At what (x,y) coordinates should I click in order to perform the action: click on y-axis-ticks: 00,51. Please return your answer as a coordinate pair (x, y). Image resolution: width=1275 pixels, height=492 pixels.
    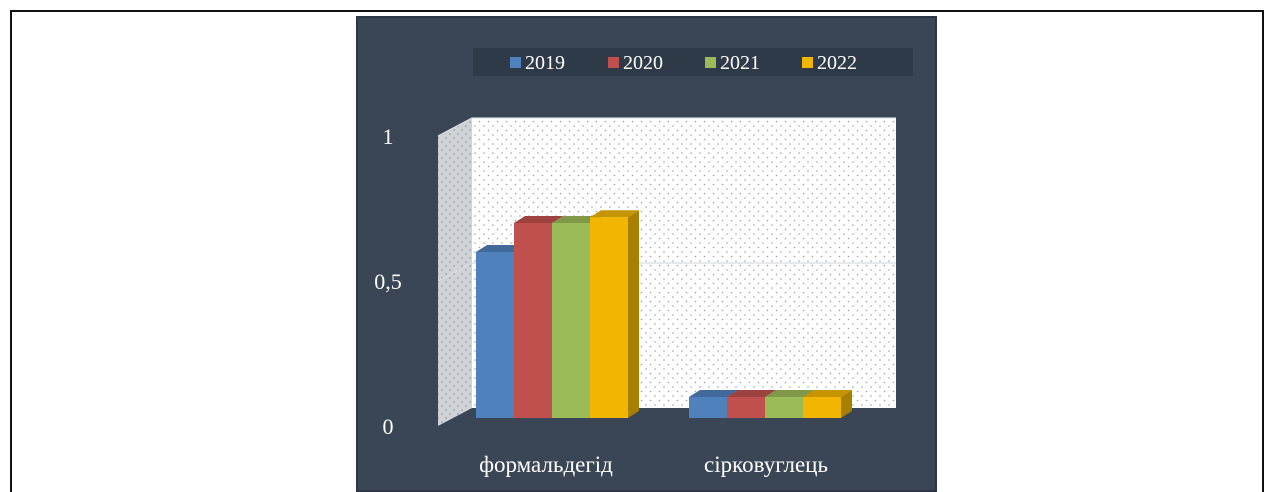
    Looking at the image, I should click on (388, 281).